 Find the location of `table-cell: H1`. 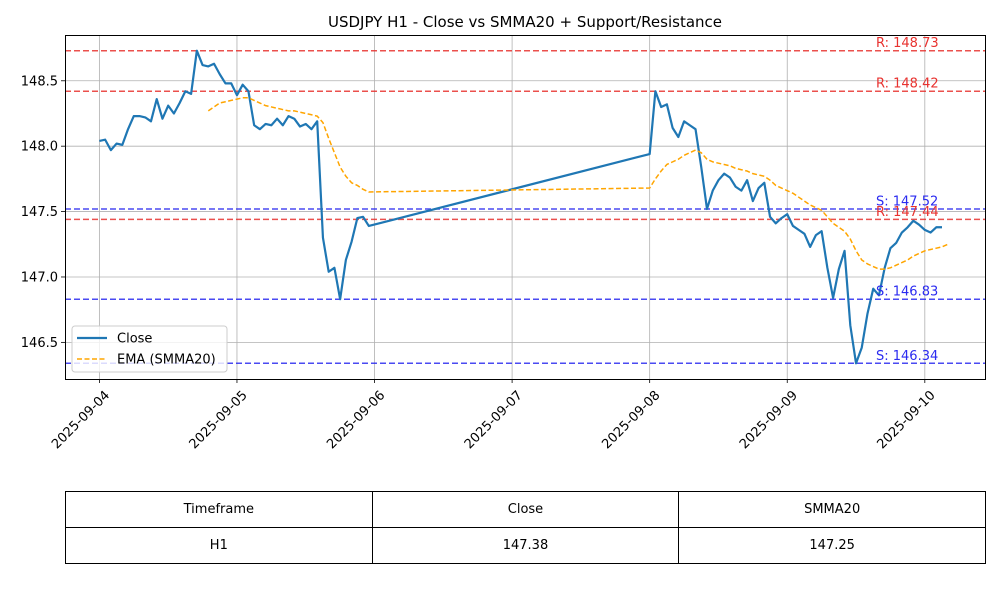

table-cell: H1 is located at coordinates (219, 545).